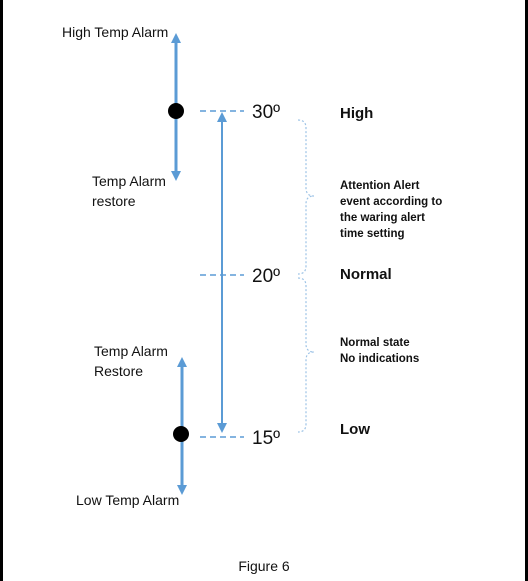 Image resolution: width=528 pixels, height=581 pixels. Describe the element at coordinates (127, 500) in the screenshot. I see `low-temp-alarm-label: Low Temp Alarm` at that location.